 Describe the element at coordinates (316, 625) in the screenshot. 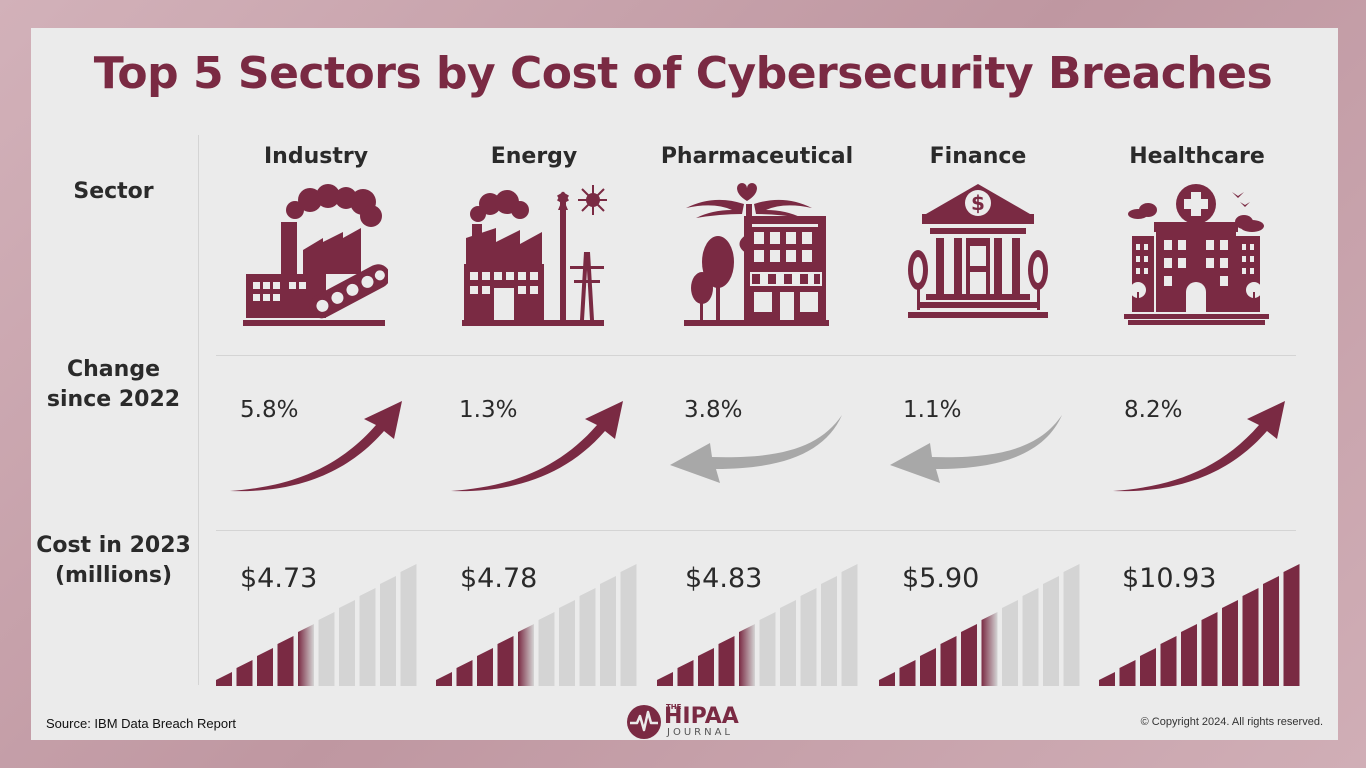

I see `cost-meter-industry` at that location.